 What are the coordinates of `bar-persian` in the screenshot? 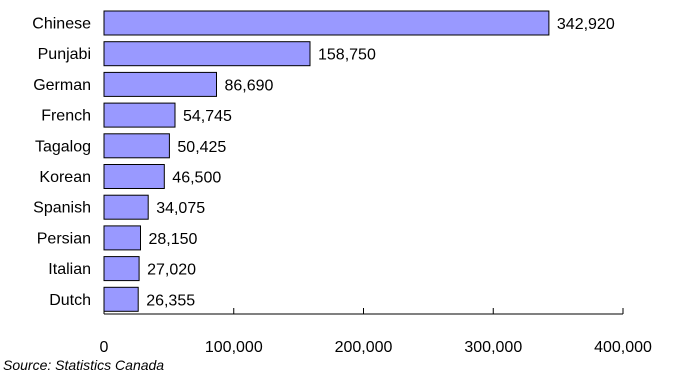 It's located at (122, 238).